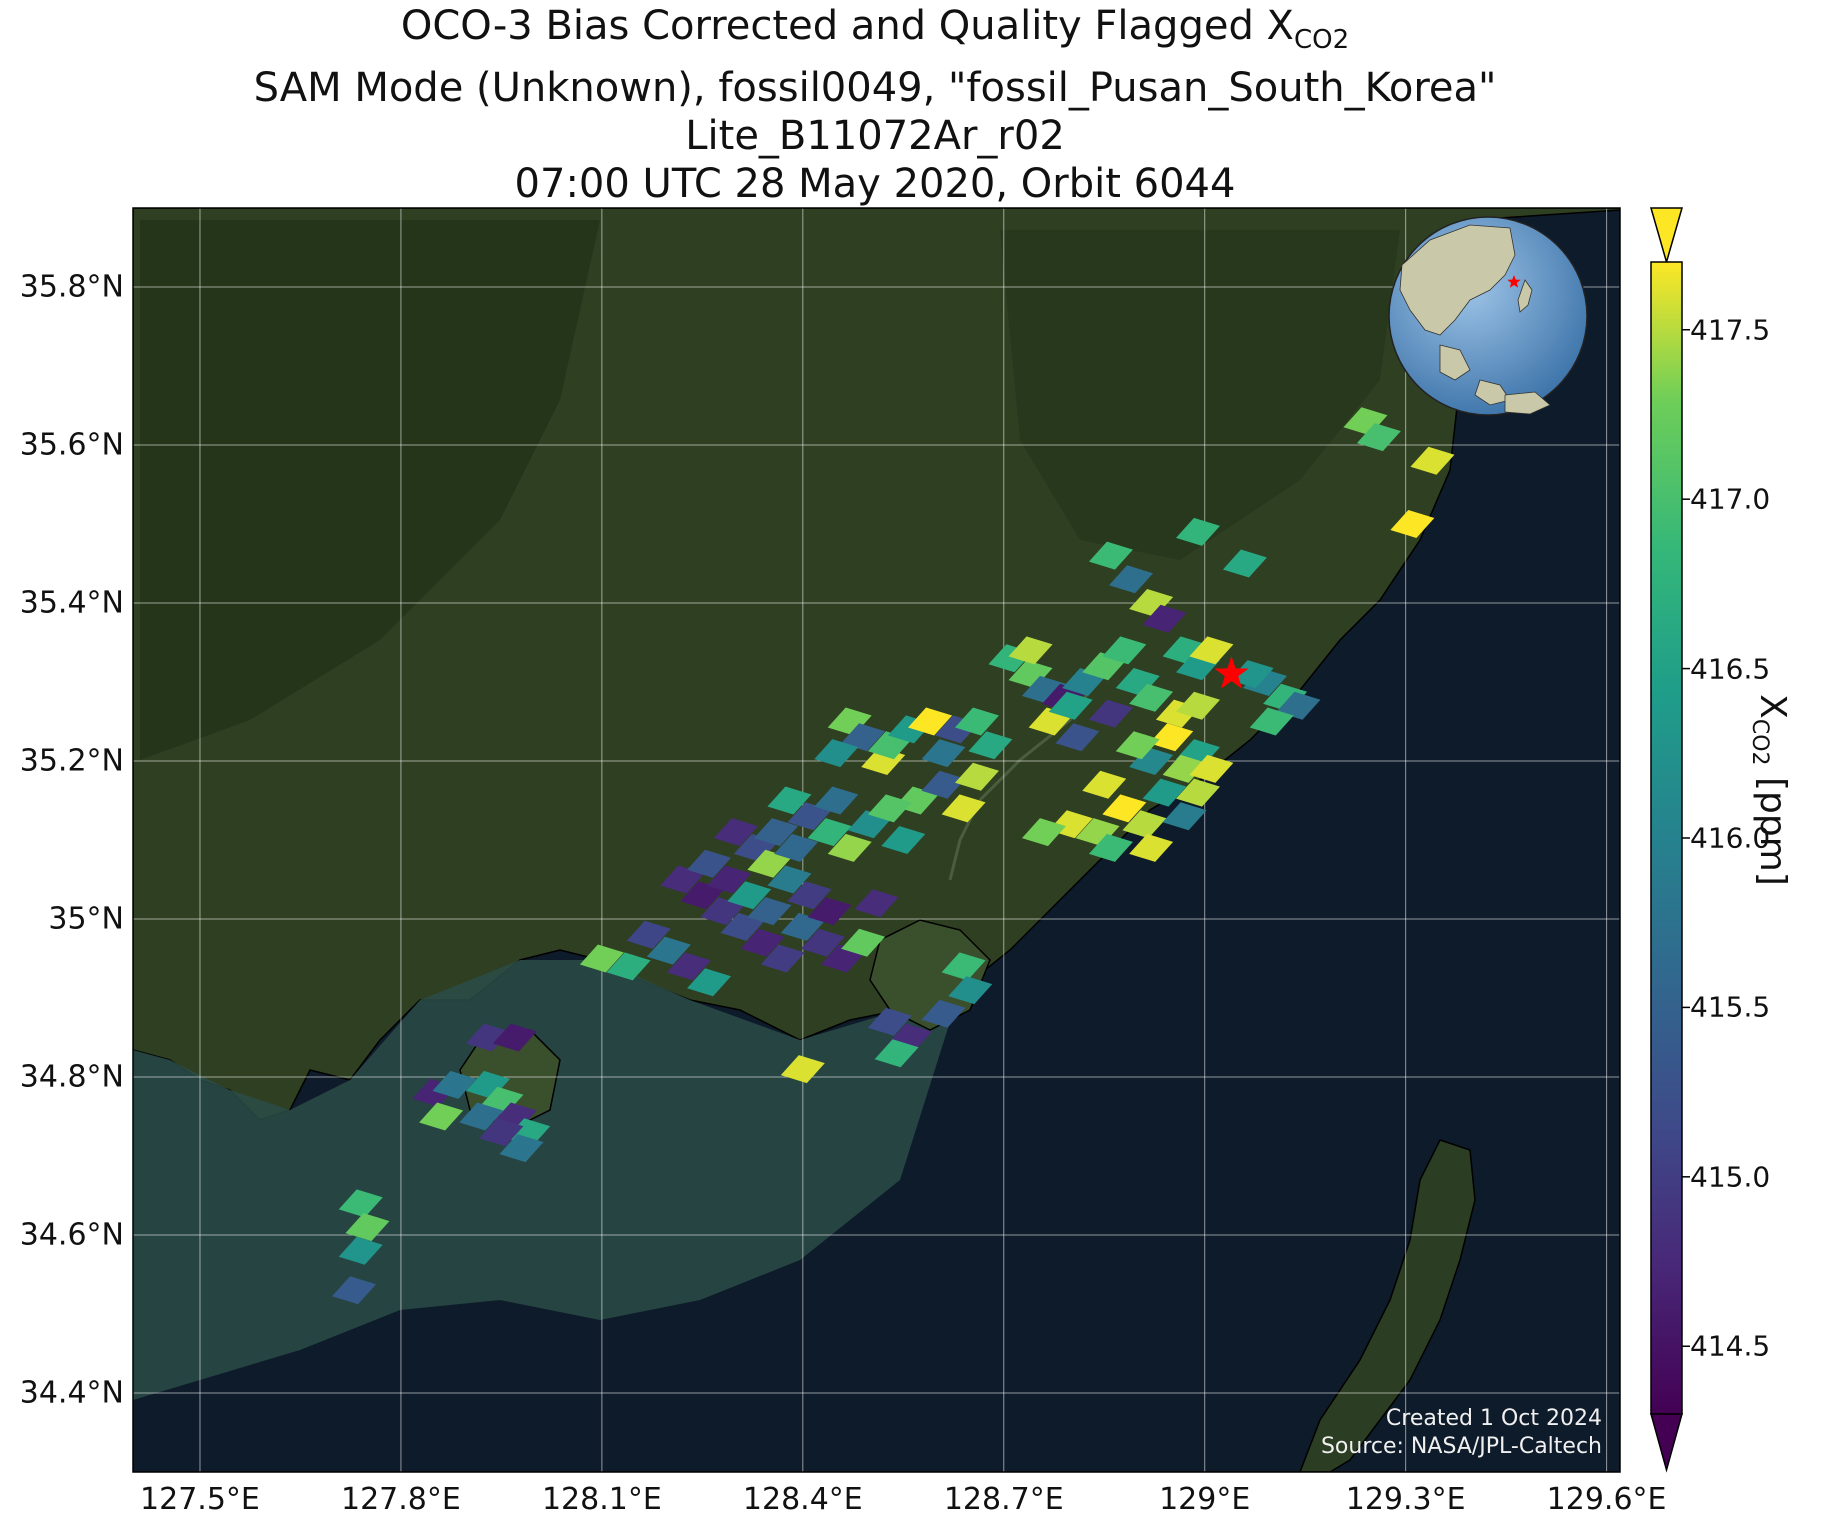 The image size is (1838, 1521). What do you see at coordinates (1770, 790) in the screenshot?
I see `colorbar-label: XCO2 [ppm]` at bounding box center [1770, 790].